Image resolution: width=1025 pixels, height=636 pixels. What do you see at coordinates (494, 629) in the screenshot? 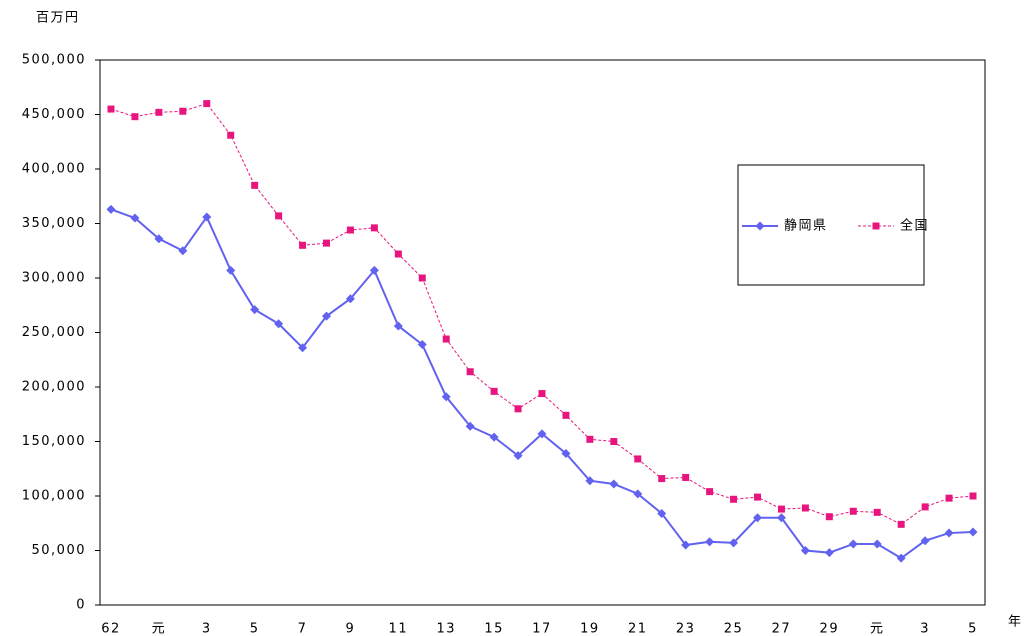
I see `x-tick-label: 15` at bounding box center [494, 629].